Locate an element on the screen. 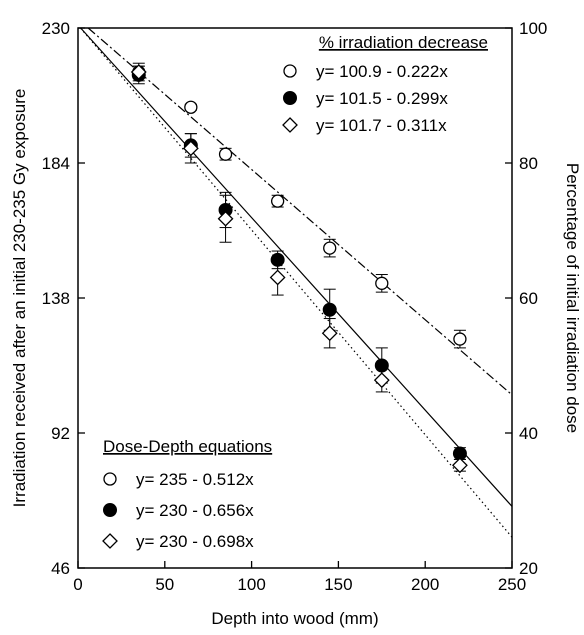 The image size is (584, 635). y2-tick-label: 20 is located at coordinates (528, 568).